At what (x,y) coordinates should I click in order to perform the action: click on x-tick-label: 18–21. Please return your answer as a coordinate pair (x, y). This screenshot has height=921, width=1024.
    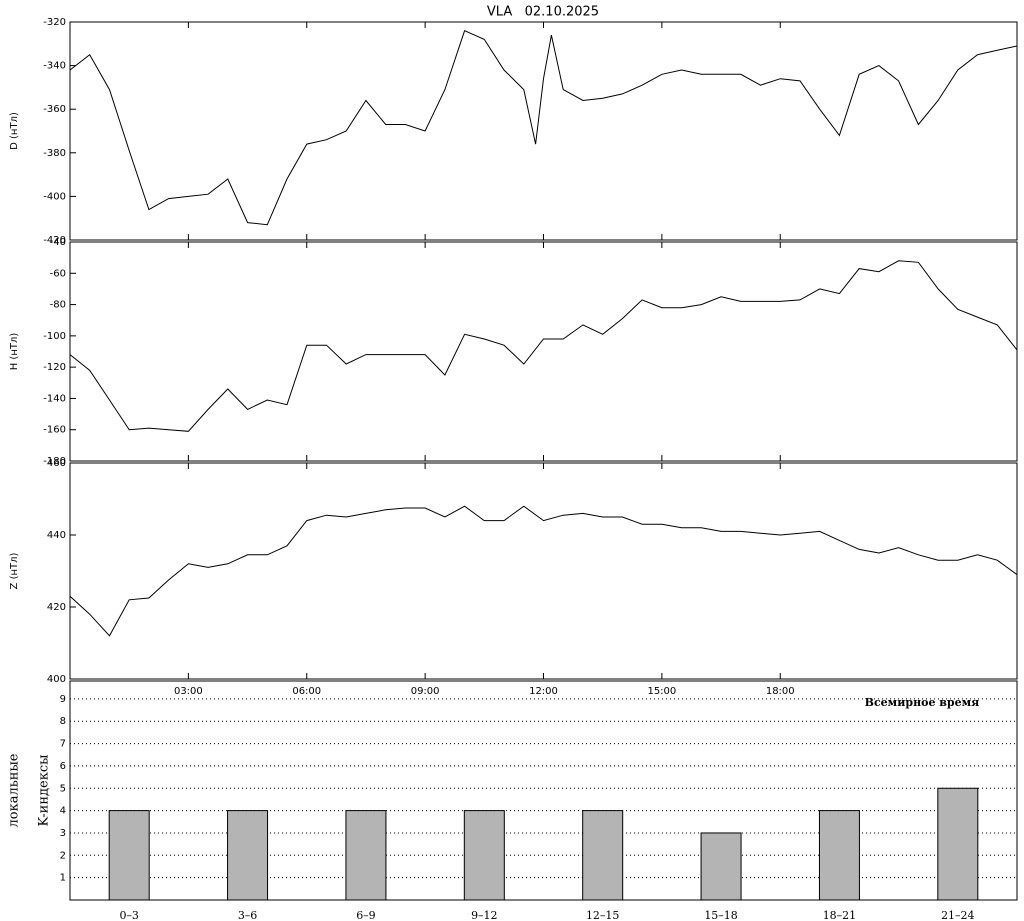
    Looking at the image, I should click on (840, 915).